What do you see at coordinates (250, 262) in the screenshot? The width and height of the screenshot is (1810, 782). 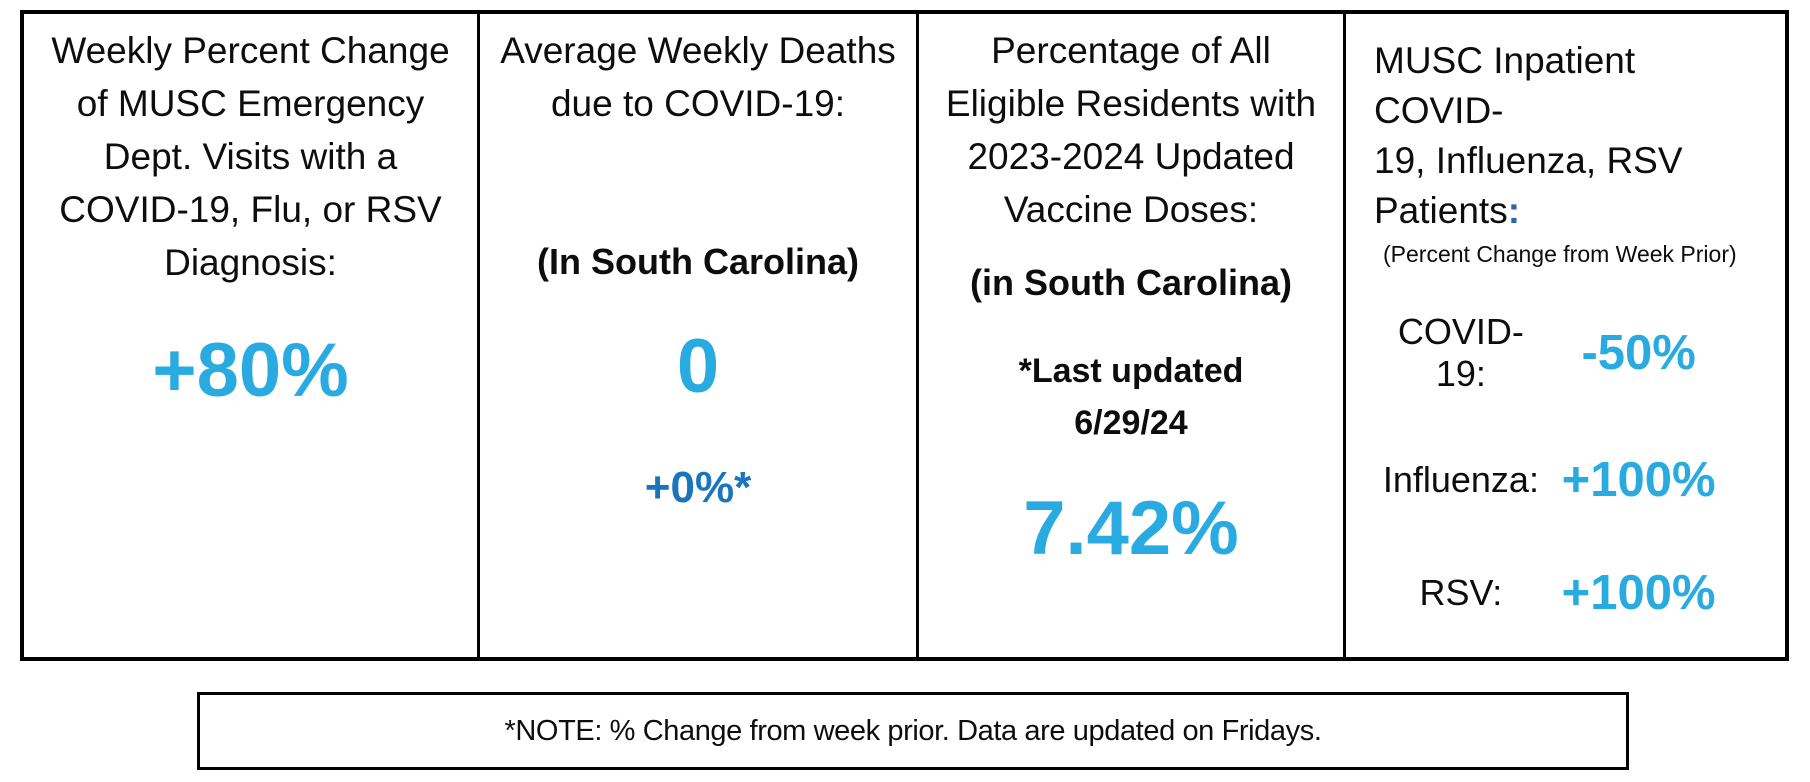 I see `title-line: Diagnosis:` at bounding box center [250, 262].